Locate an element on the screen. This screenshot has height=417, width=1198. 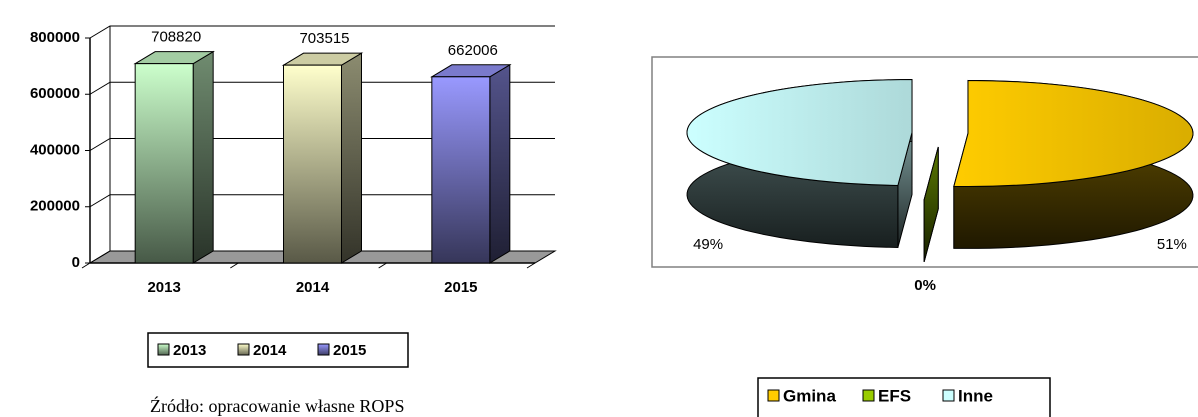
y-tick-label: 600000 is located at coordinates (55, 93).